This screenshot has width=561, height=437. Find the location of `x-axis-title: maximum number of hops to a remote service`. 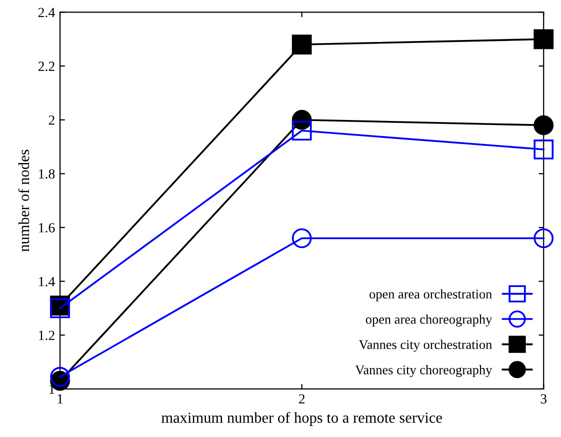

x-axis-title: maximum number of hops to a remote service is located at coordinates (301, 419).